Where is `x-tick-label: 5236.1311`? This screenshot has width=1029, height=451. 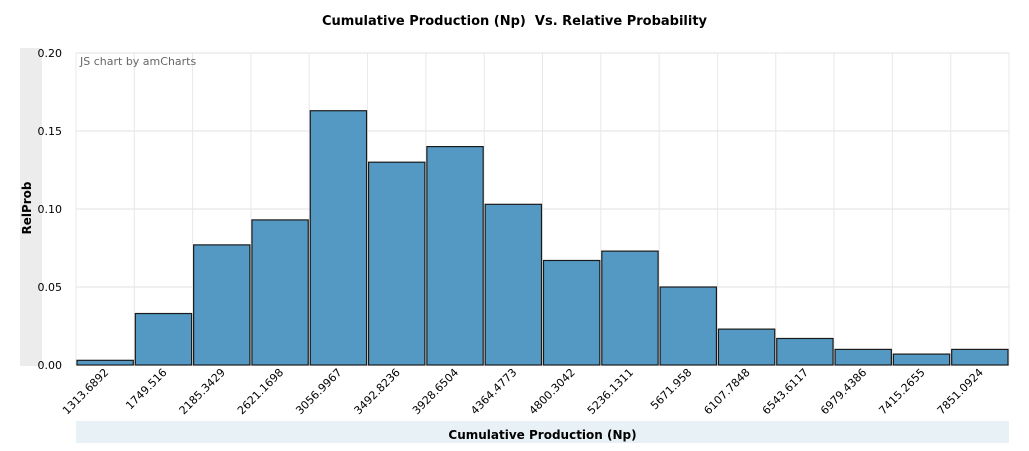 x-tick-label: 5236.1311 is located at coordinates (610, 391).